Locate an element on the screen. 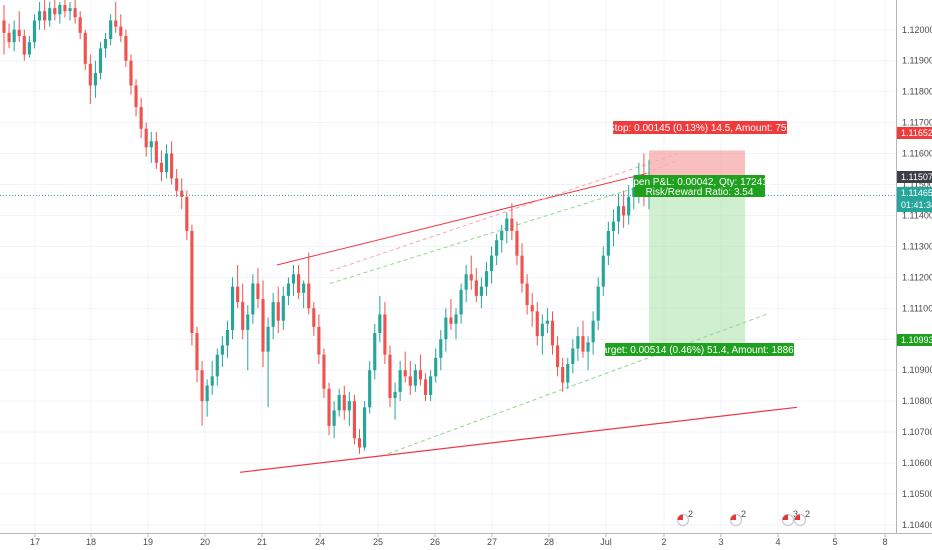 The image size is (932, 550). stop-label: Stop: 0.00145 (0.13%) 14.5, Amount: 750 is located at coordinates (700, 127).